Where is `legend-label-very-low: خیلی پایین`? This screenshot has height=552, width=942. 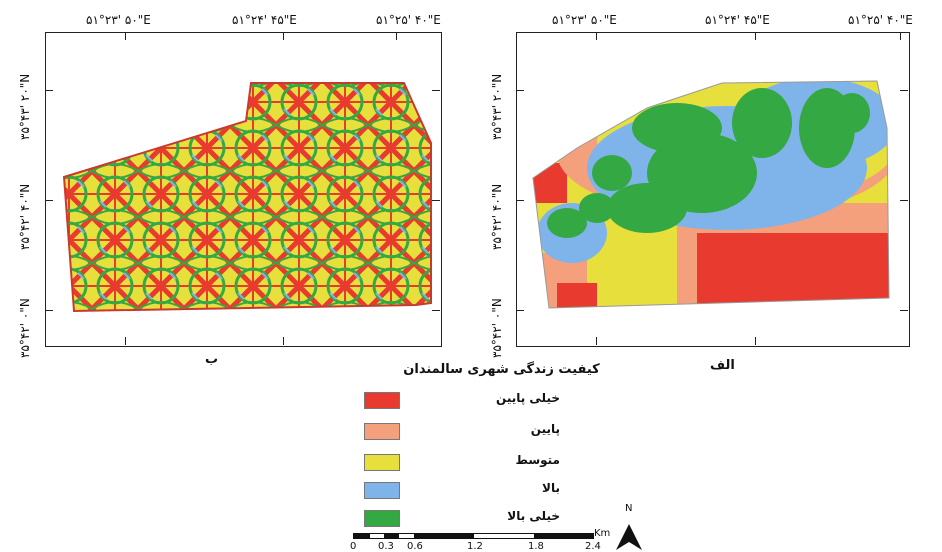 legend-label-very-low: خیلی پایین is located at coordinates (528, 398).